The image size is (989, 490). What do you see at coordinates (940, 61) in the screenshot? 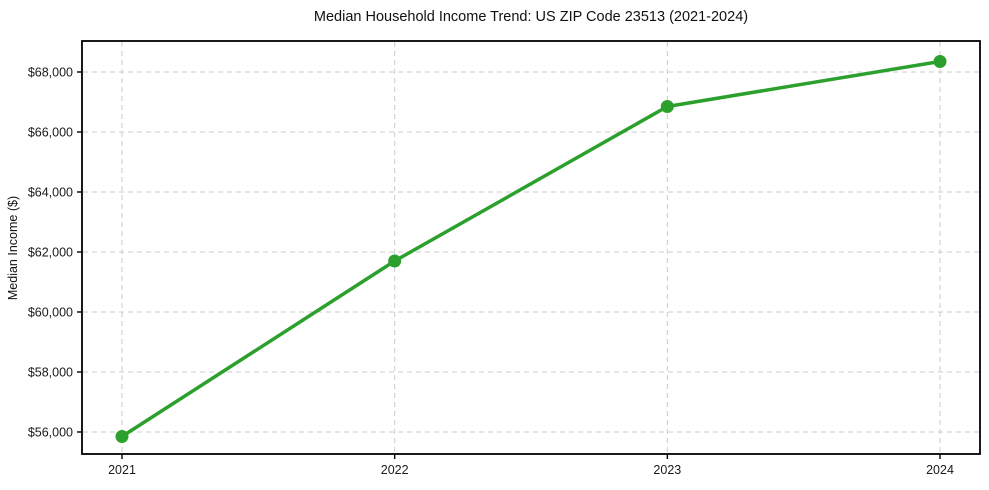
I see `data-point-2024` at bounding box center [940, 61].